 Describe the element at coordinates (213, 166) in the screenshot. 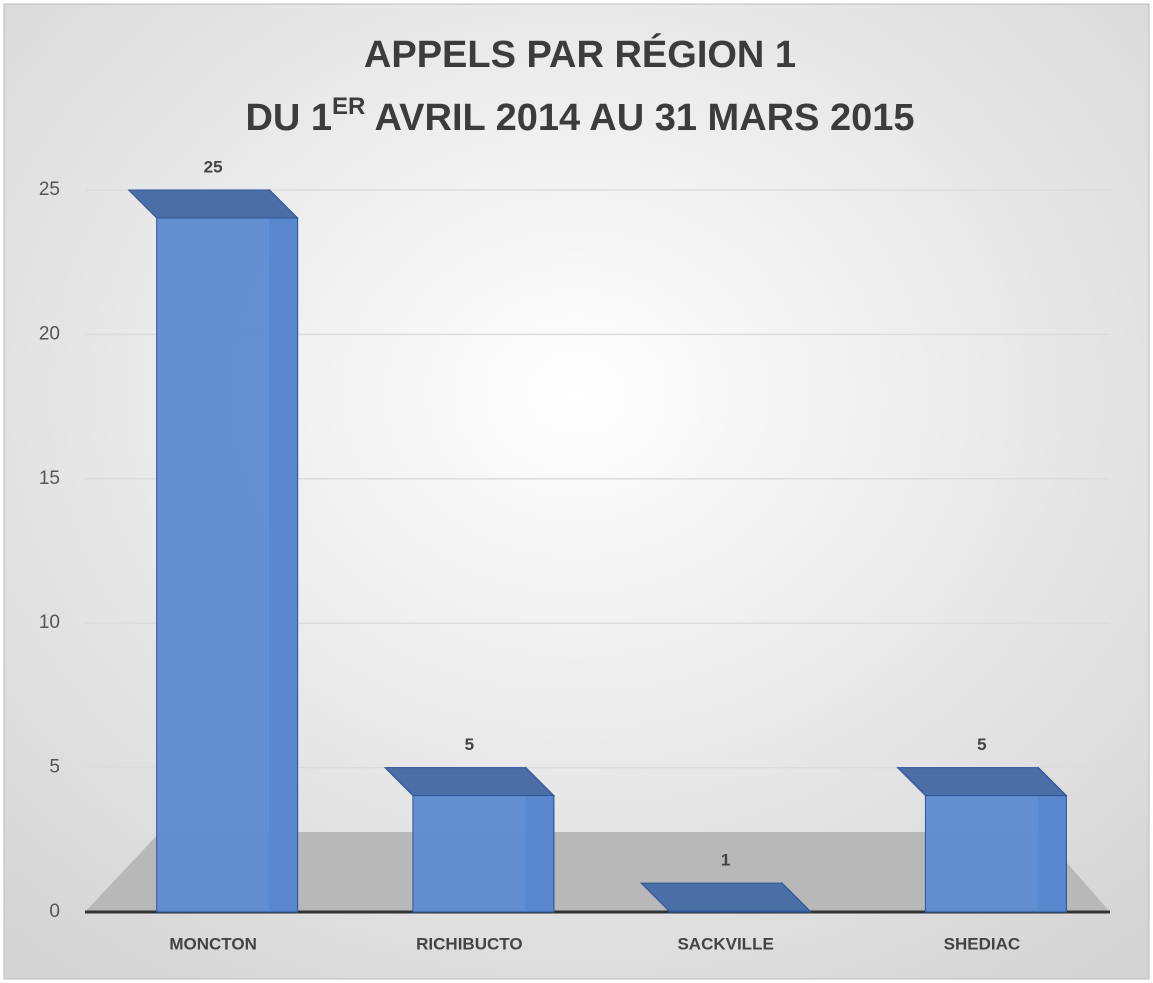

I see `data-label: 25` at that location.